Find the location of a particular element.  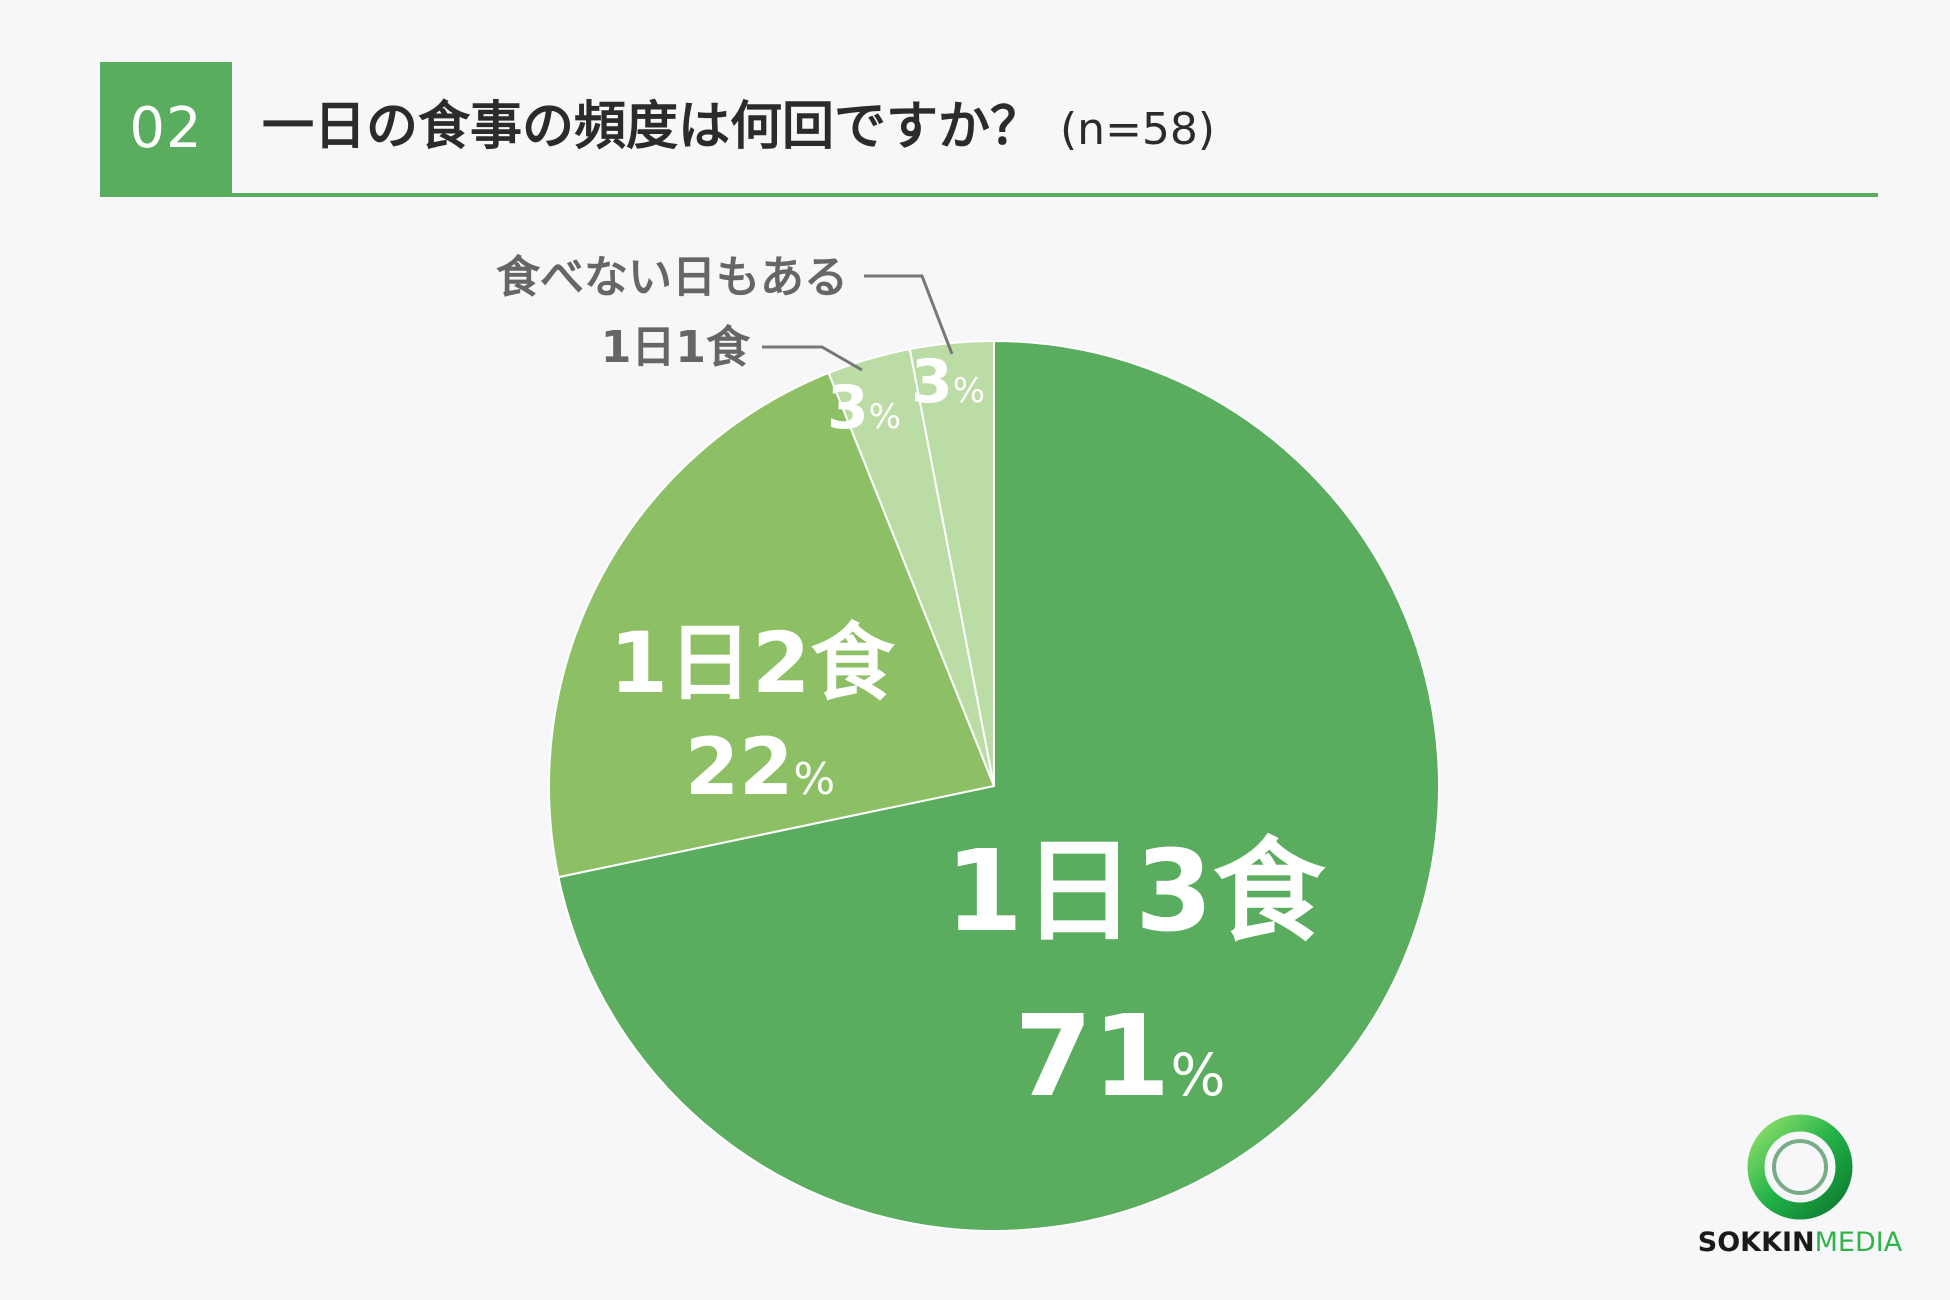

slice-value-label-3: 3% is located at coordinates (864, 408).